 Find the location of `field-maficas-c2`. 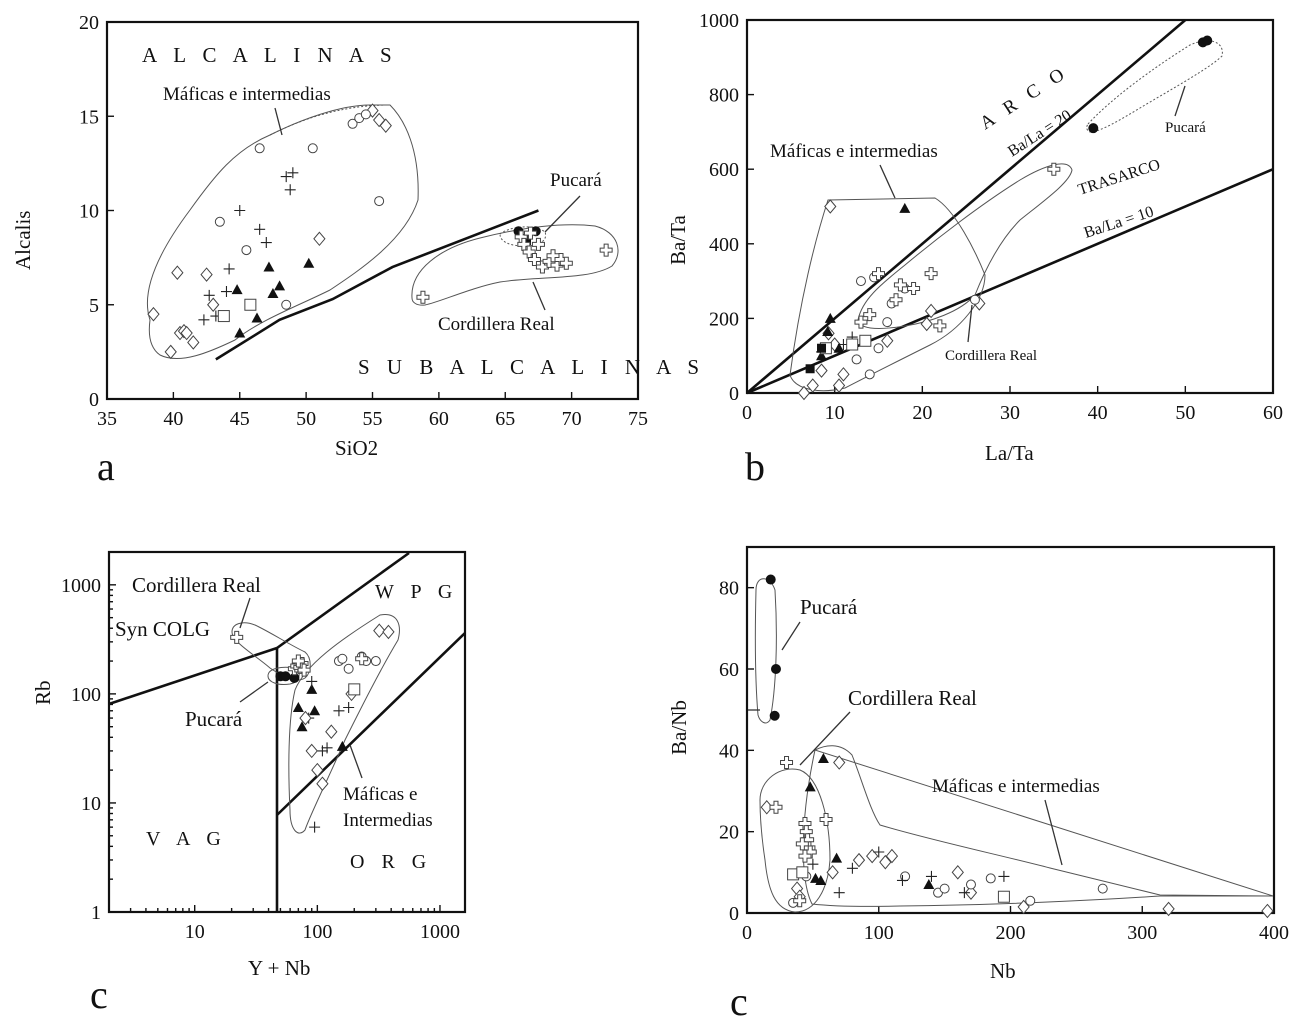

field-maficas-c2 is located at coordinates (1038, 826).